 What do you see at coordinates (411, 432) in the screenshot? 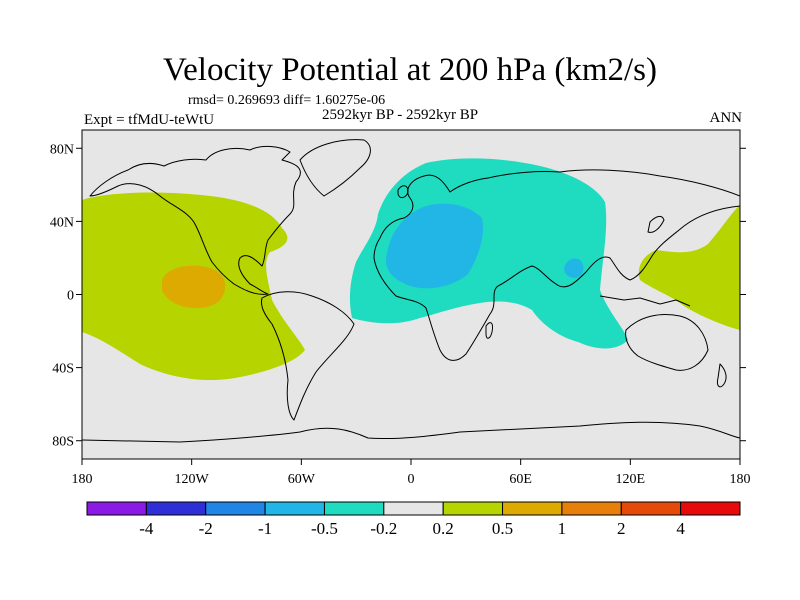
I see `antarctica-coastline` at bounding box center [411, 432].